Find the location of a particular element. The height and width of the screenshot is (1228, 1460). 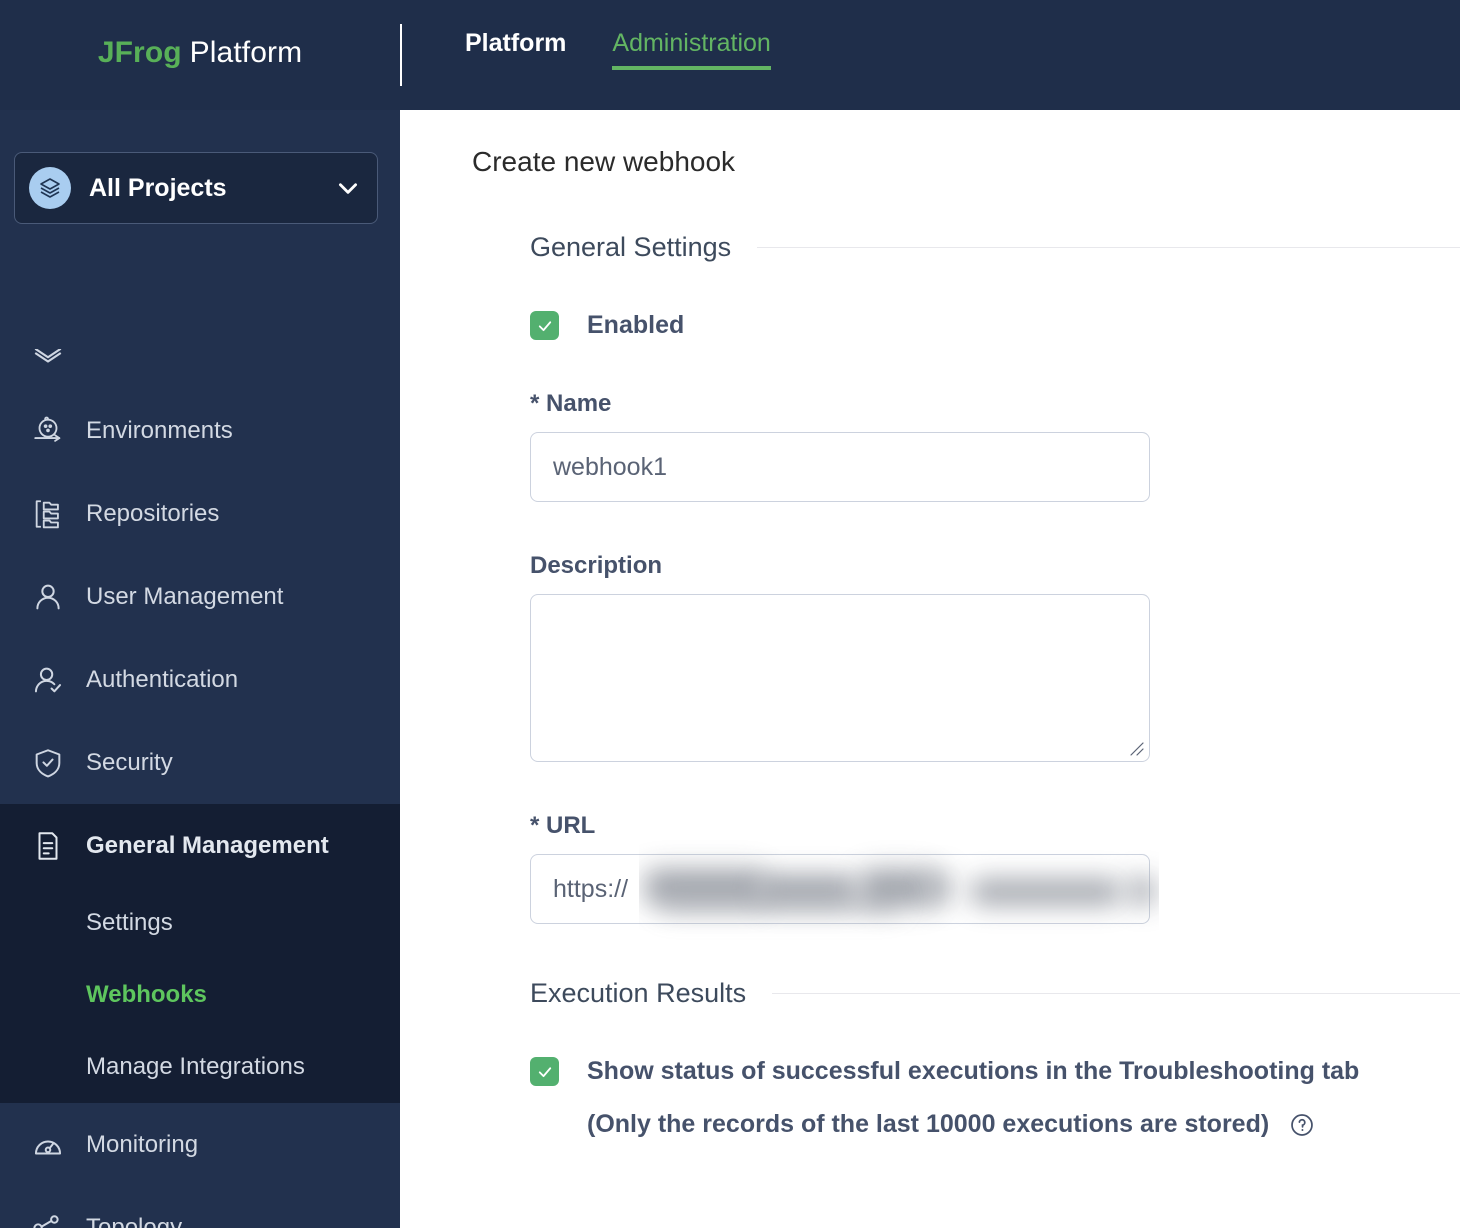

sidebar-item-topology: Topology is located at coordinates (200, 1207).